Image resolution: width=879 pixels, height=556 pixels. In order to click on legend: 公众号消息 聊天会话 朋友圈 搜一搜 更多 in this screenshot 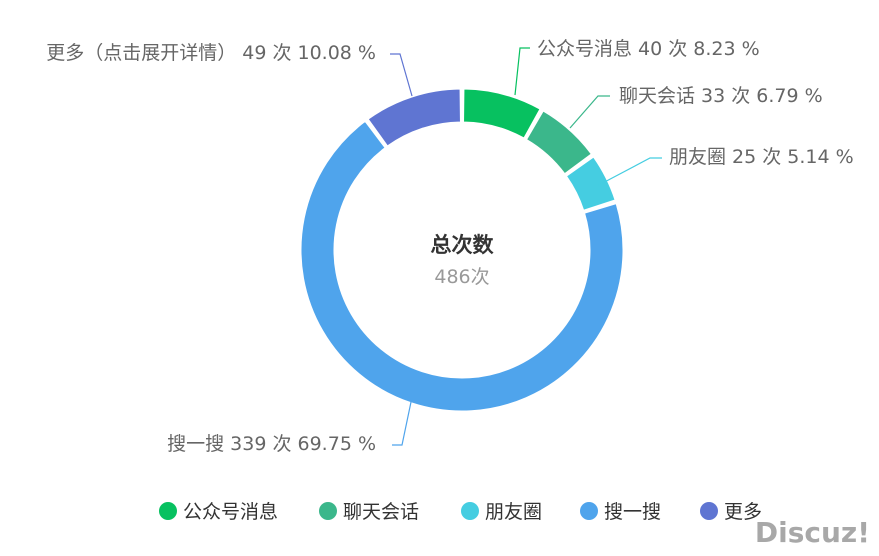, I will do `click(460, 512)`.